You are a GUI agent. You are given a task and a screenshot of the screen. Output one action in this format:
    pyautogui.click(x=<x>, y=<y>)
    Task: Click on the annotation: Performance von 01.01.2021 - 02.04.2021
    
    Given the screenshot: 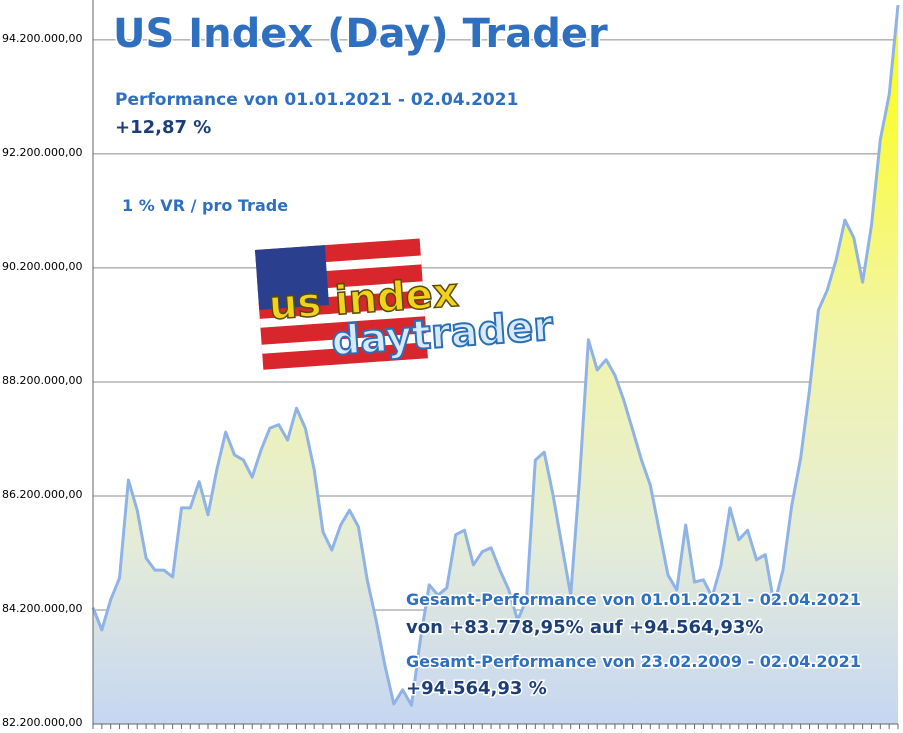 What is the action you would take?
    pyautogui.click(x=316, y=100)
    